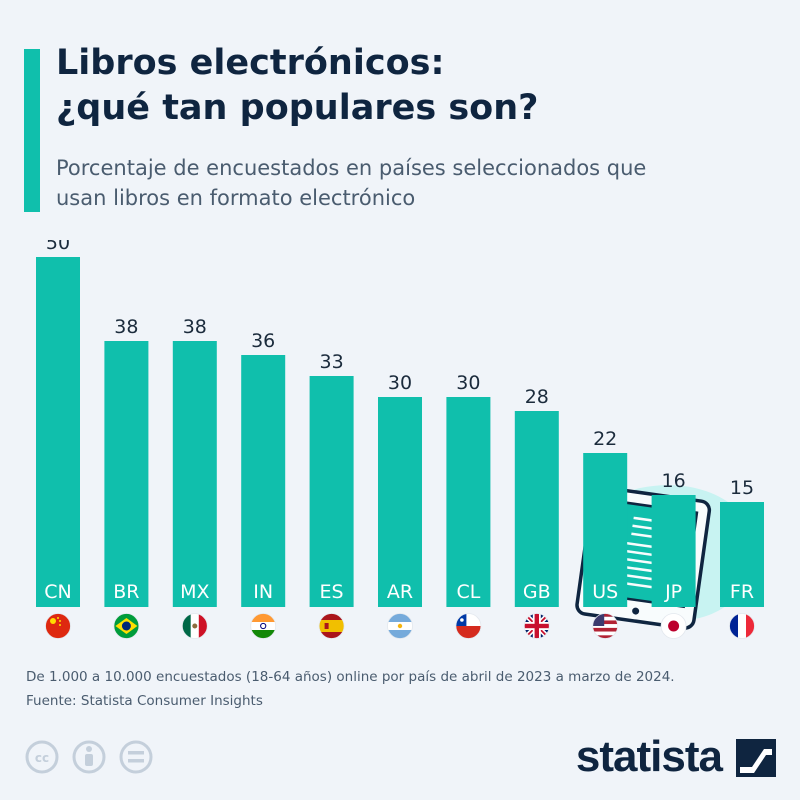  What do you see at coordinates (332, 626) in the screenshot?
I see `spain-flag-icon` at bounding box center [332, 626].